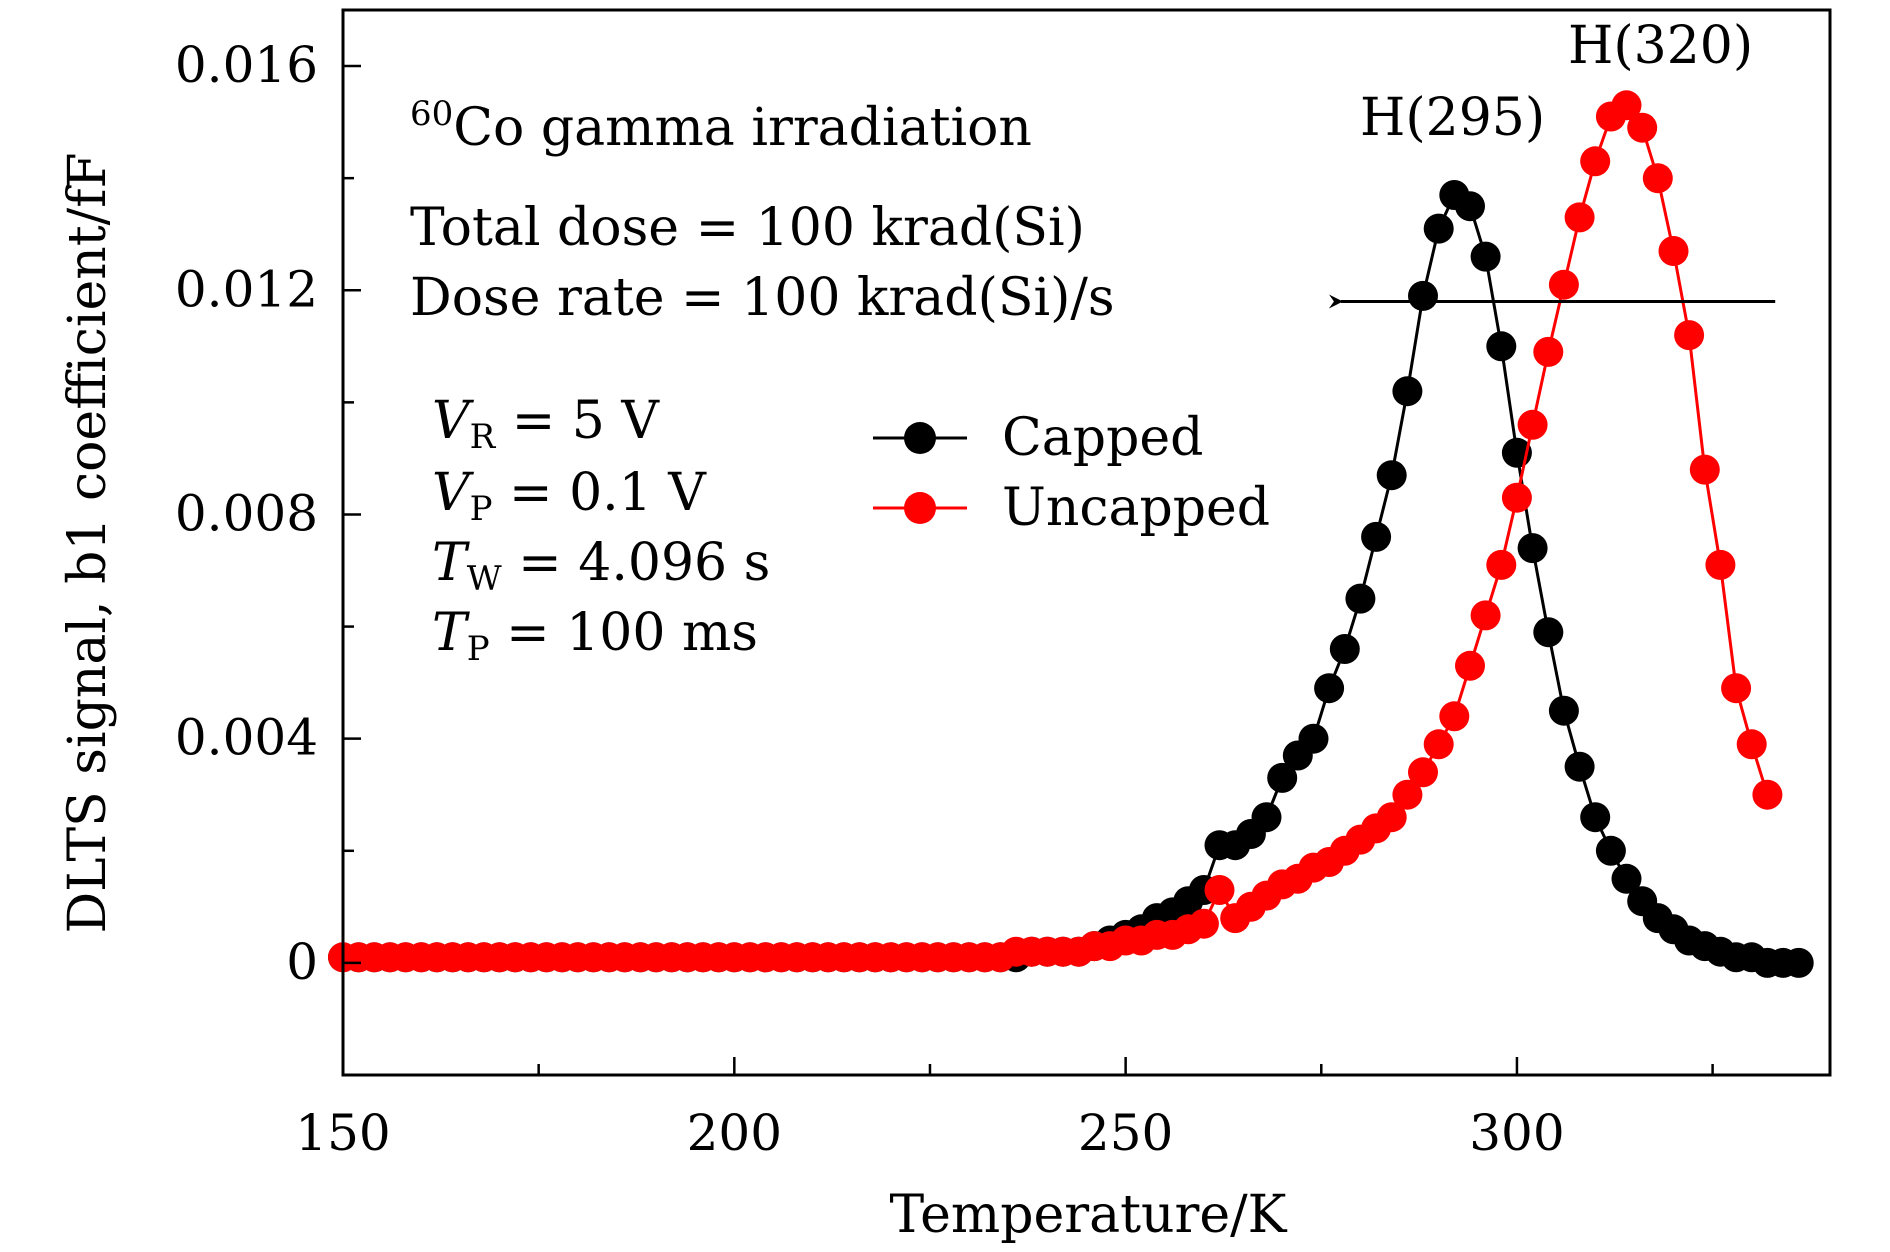  What do you see at coordinates (342, 1133) in the screenshot?
I see `x-tick-label: 150` at bounding box center [342, 1133].